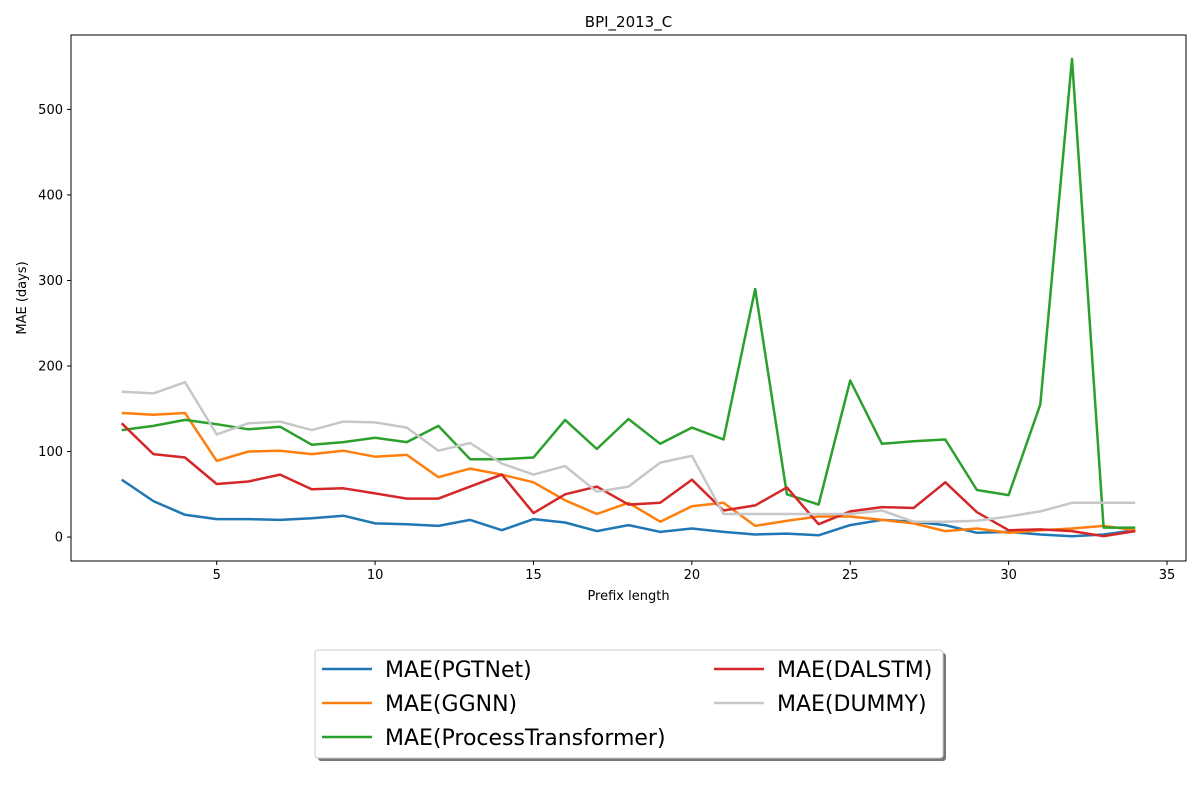 The width and height of the screenshot is (1200, 800). I want to click on y-tick-label: 0, so click(59, 538).